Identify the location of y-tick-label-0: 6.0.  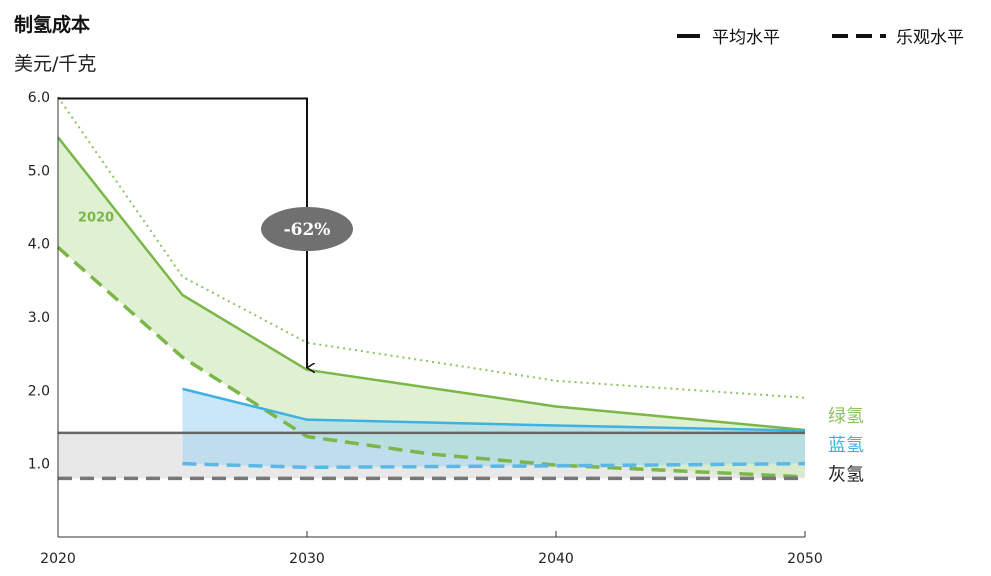
(39, 98).